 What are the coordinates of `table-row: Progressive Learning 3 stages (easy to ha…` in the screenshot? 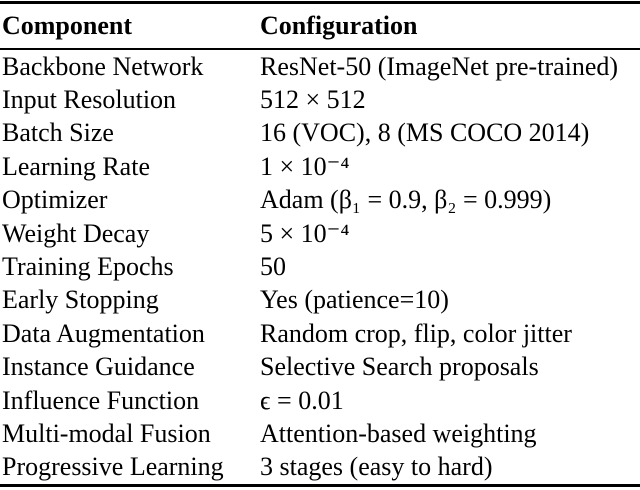 It's located at (320, 468).